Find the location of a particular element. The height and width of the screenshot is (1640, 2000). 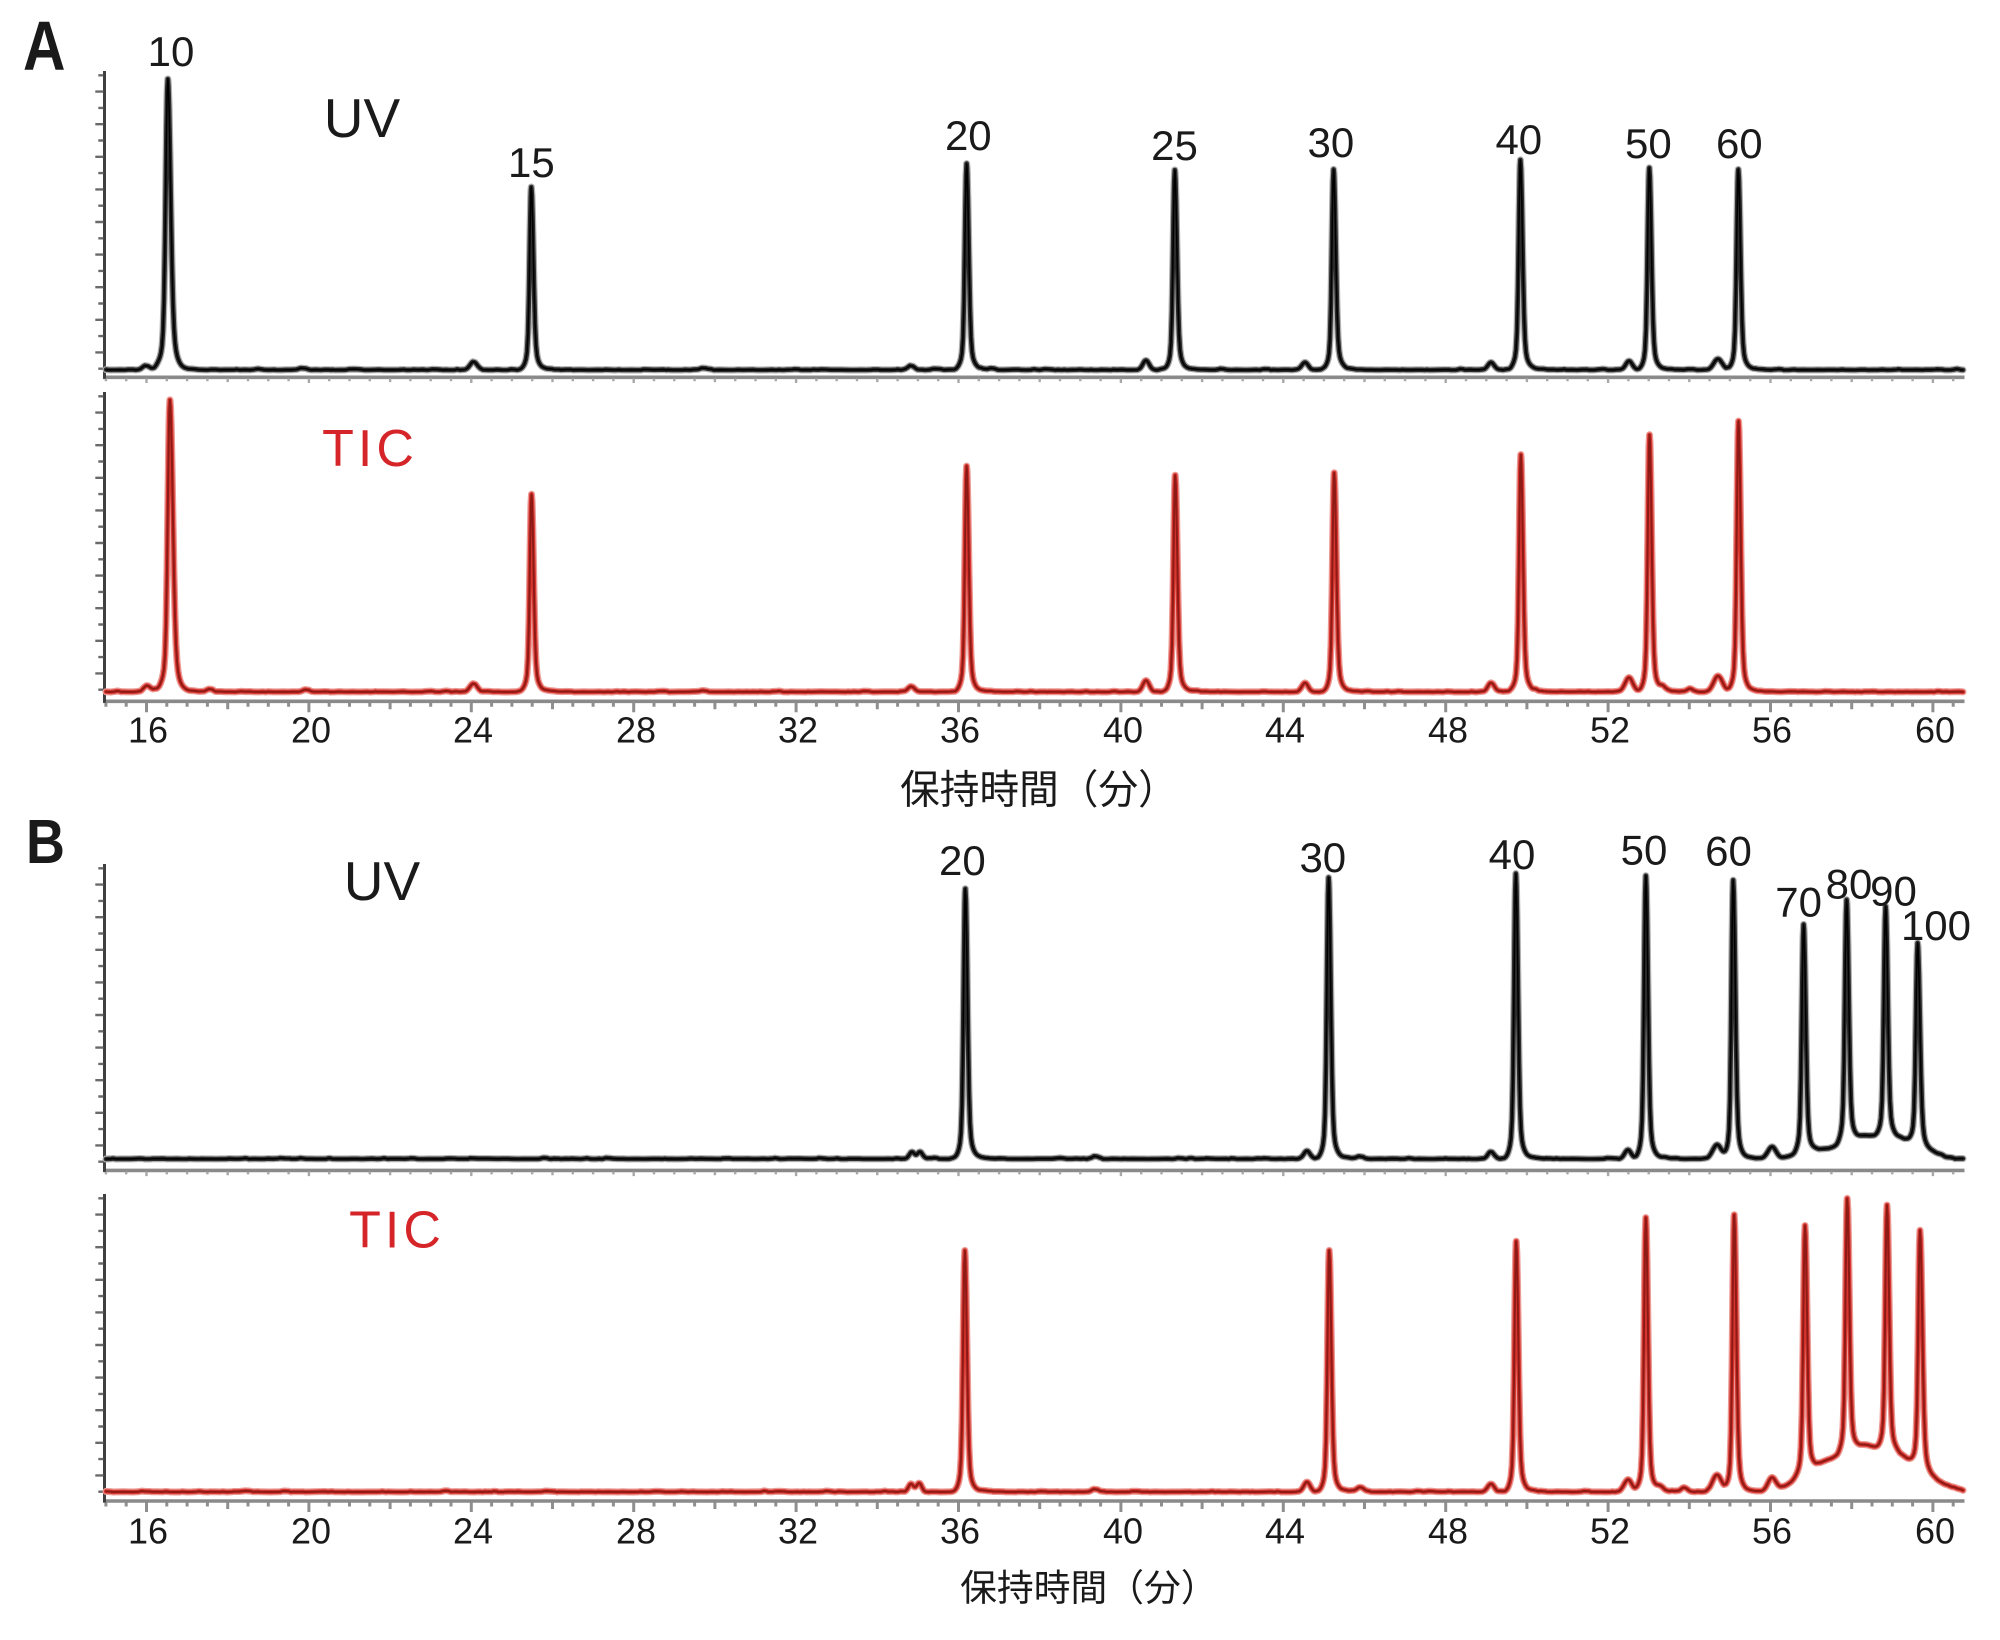

svg-text: 70 is located at coordinates (1798, 902).